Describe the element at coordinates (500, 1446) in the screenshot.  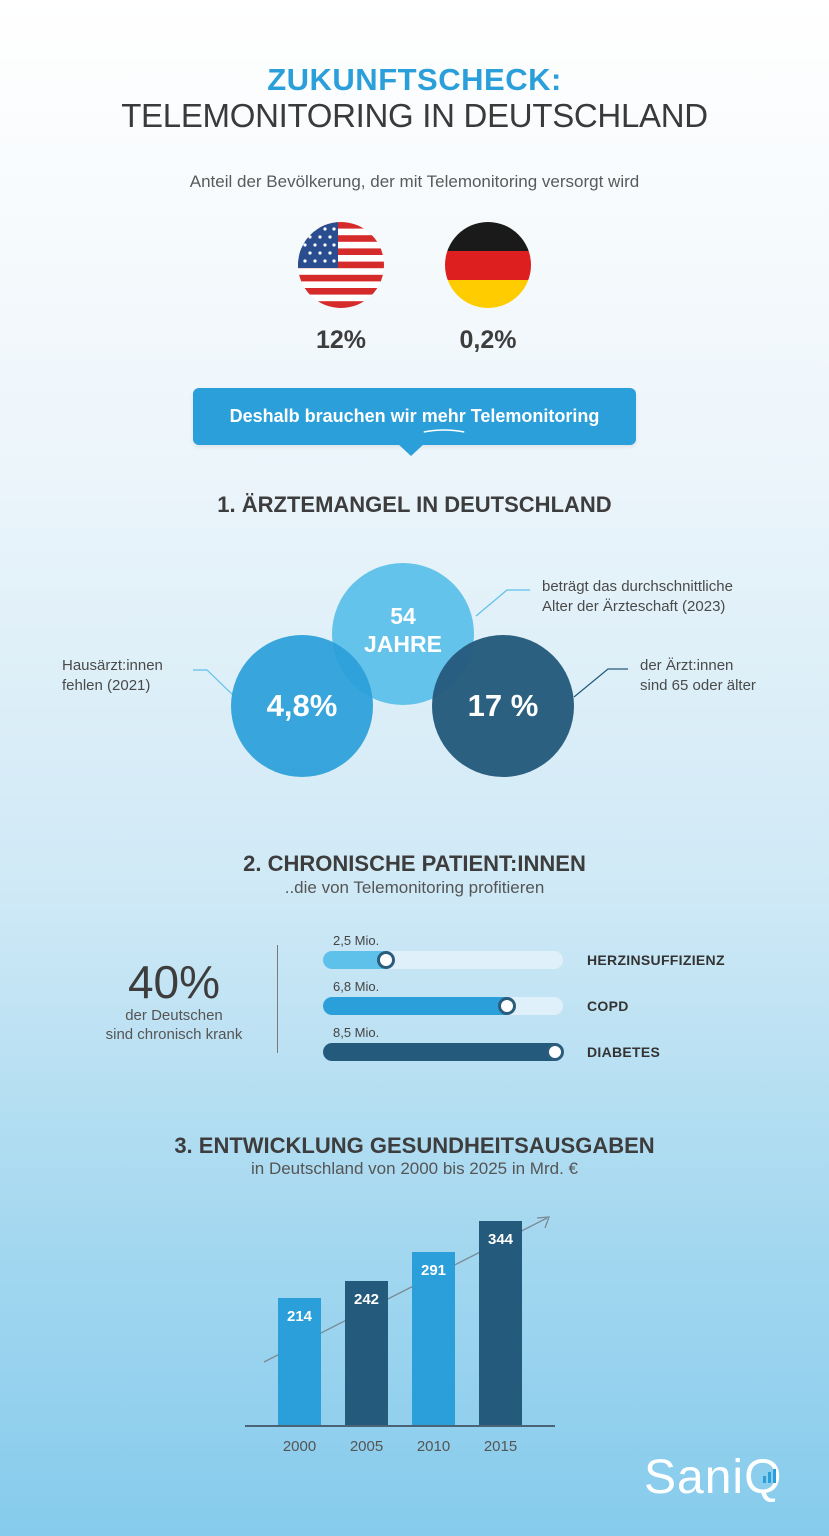
I see `chart-x-tick: 2015` at that location.